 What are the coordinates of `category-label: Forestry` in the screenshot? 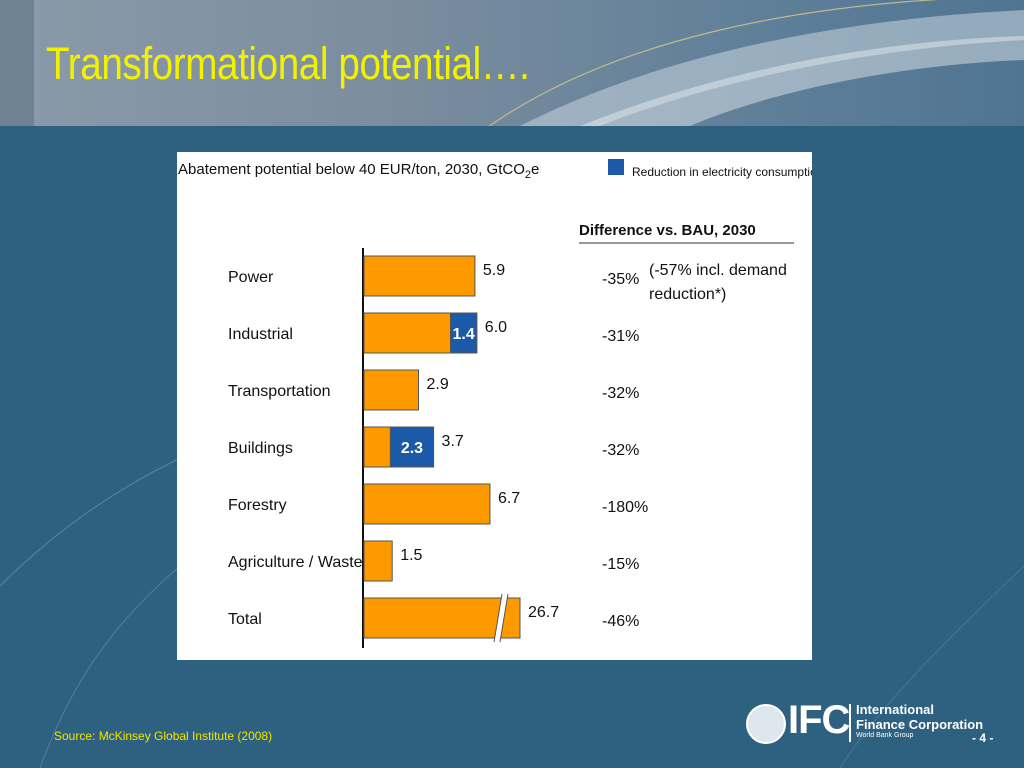 It's located at (257, 505).